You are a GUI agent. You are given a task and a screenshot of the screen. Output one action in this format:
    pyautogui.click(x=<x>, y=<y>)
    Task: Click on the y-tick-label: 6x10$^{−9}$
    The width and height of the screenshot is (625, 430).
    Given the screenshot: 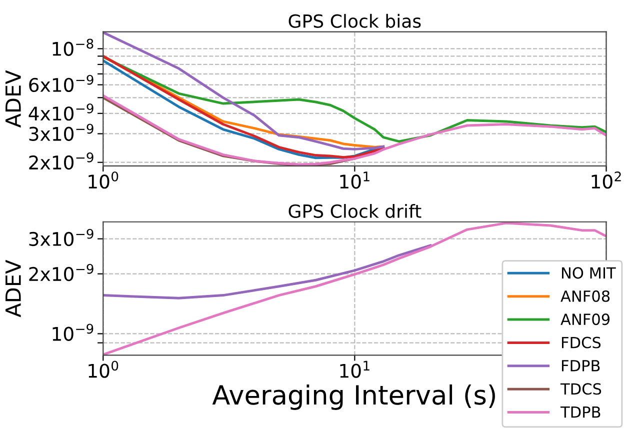 What is the action you would take?
    pyautogui.click(x=61, y=83)
    